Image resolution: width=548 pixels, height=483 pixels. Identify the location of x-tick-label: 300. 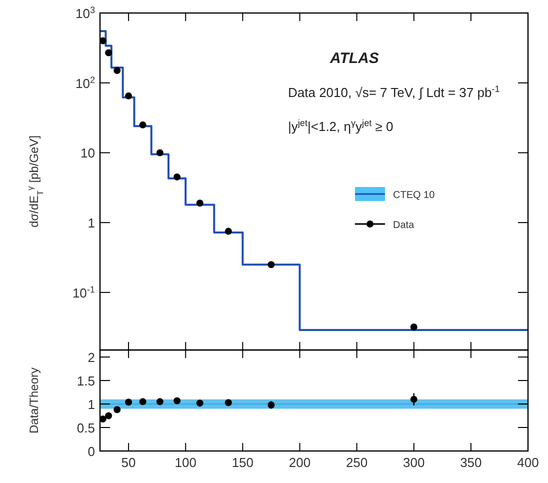
(414, 462).